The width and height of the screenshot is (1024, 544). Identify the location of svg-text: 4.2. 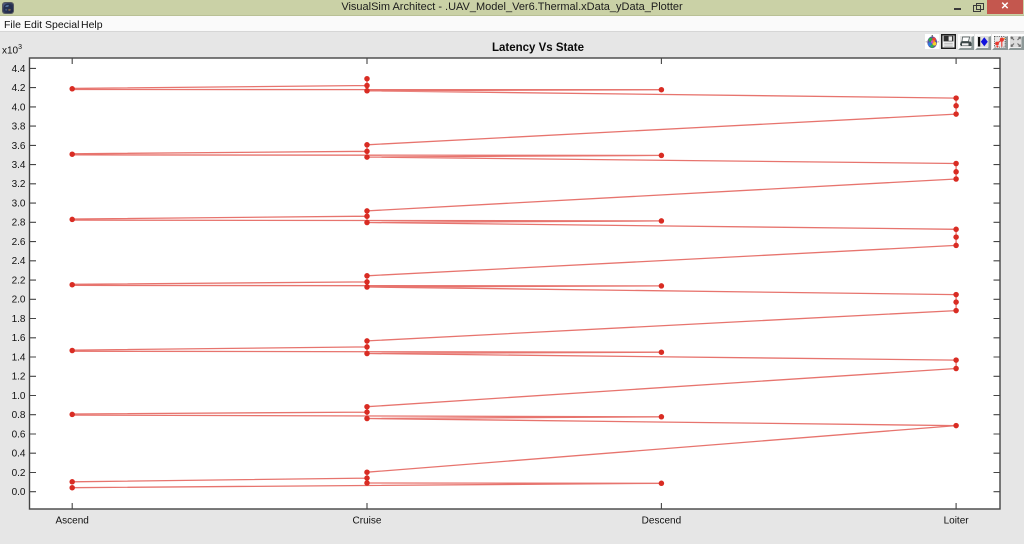
(19, 88).